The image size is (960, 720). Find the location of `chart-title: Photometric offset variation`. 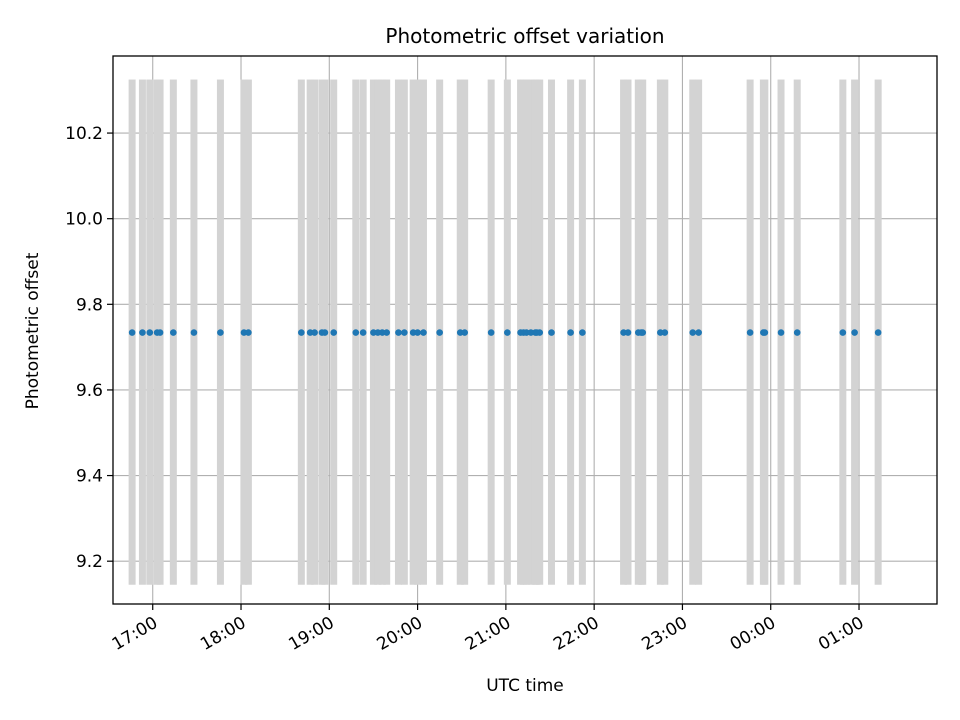

chart-title: Photometric offset variation is located at coordinates (524, 36).